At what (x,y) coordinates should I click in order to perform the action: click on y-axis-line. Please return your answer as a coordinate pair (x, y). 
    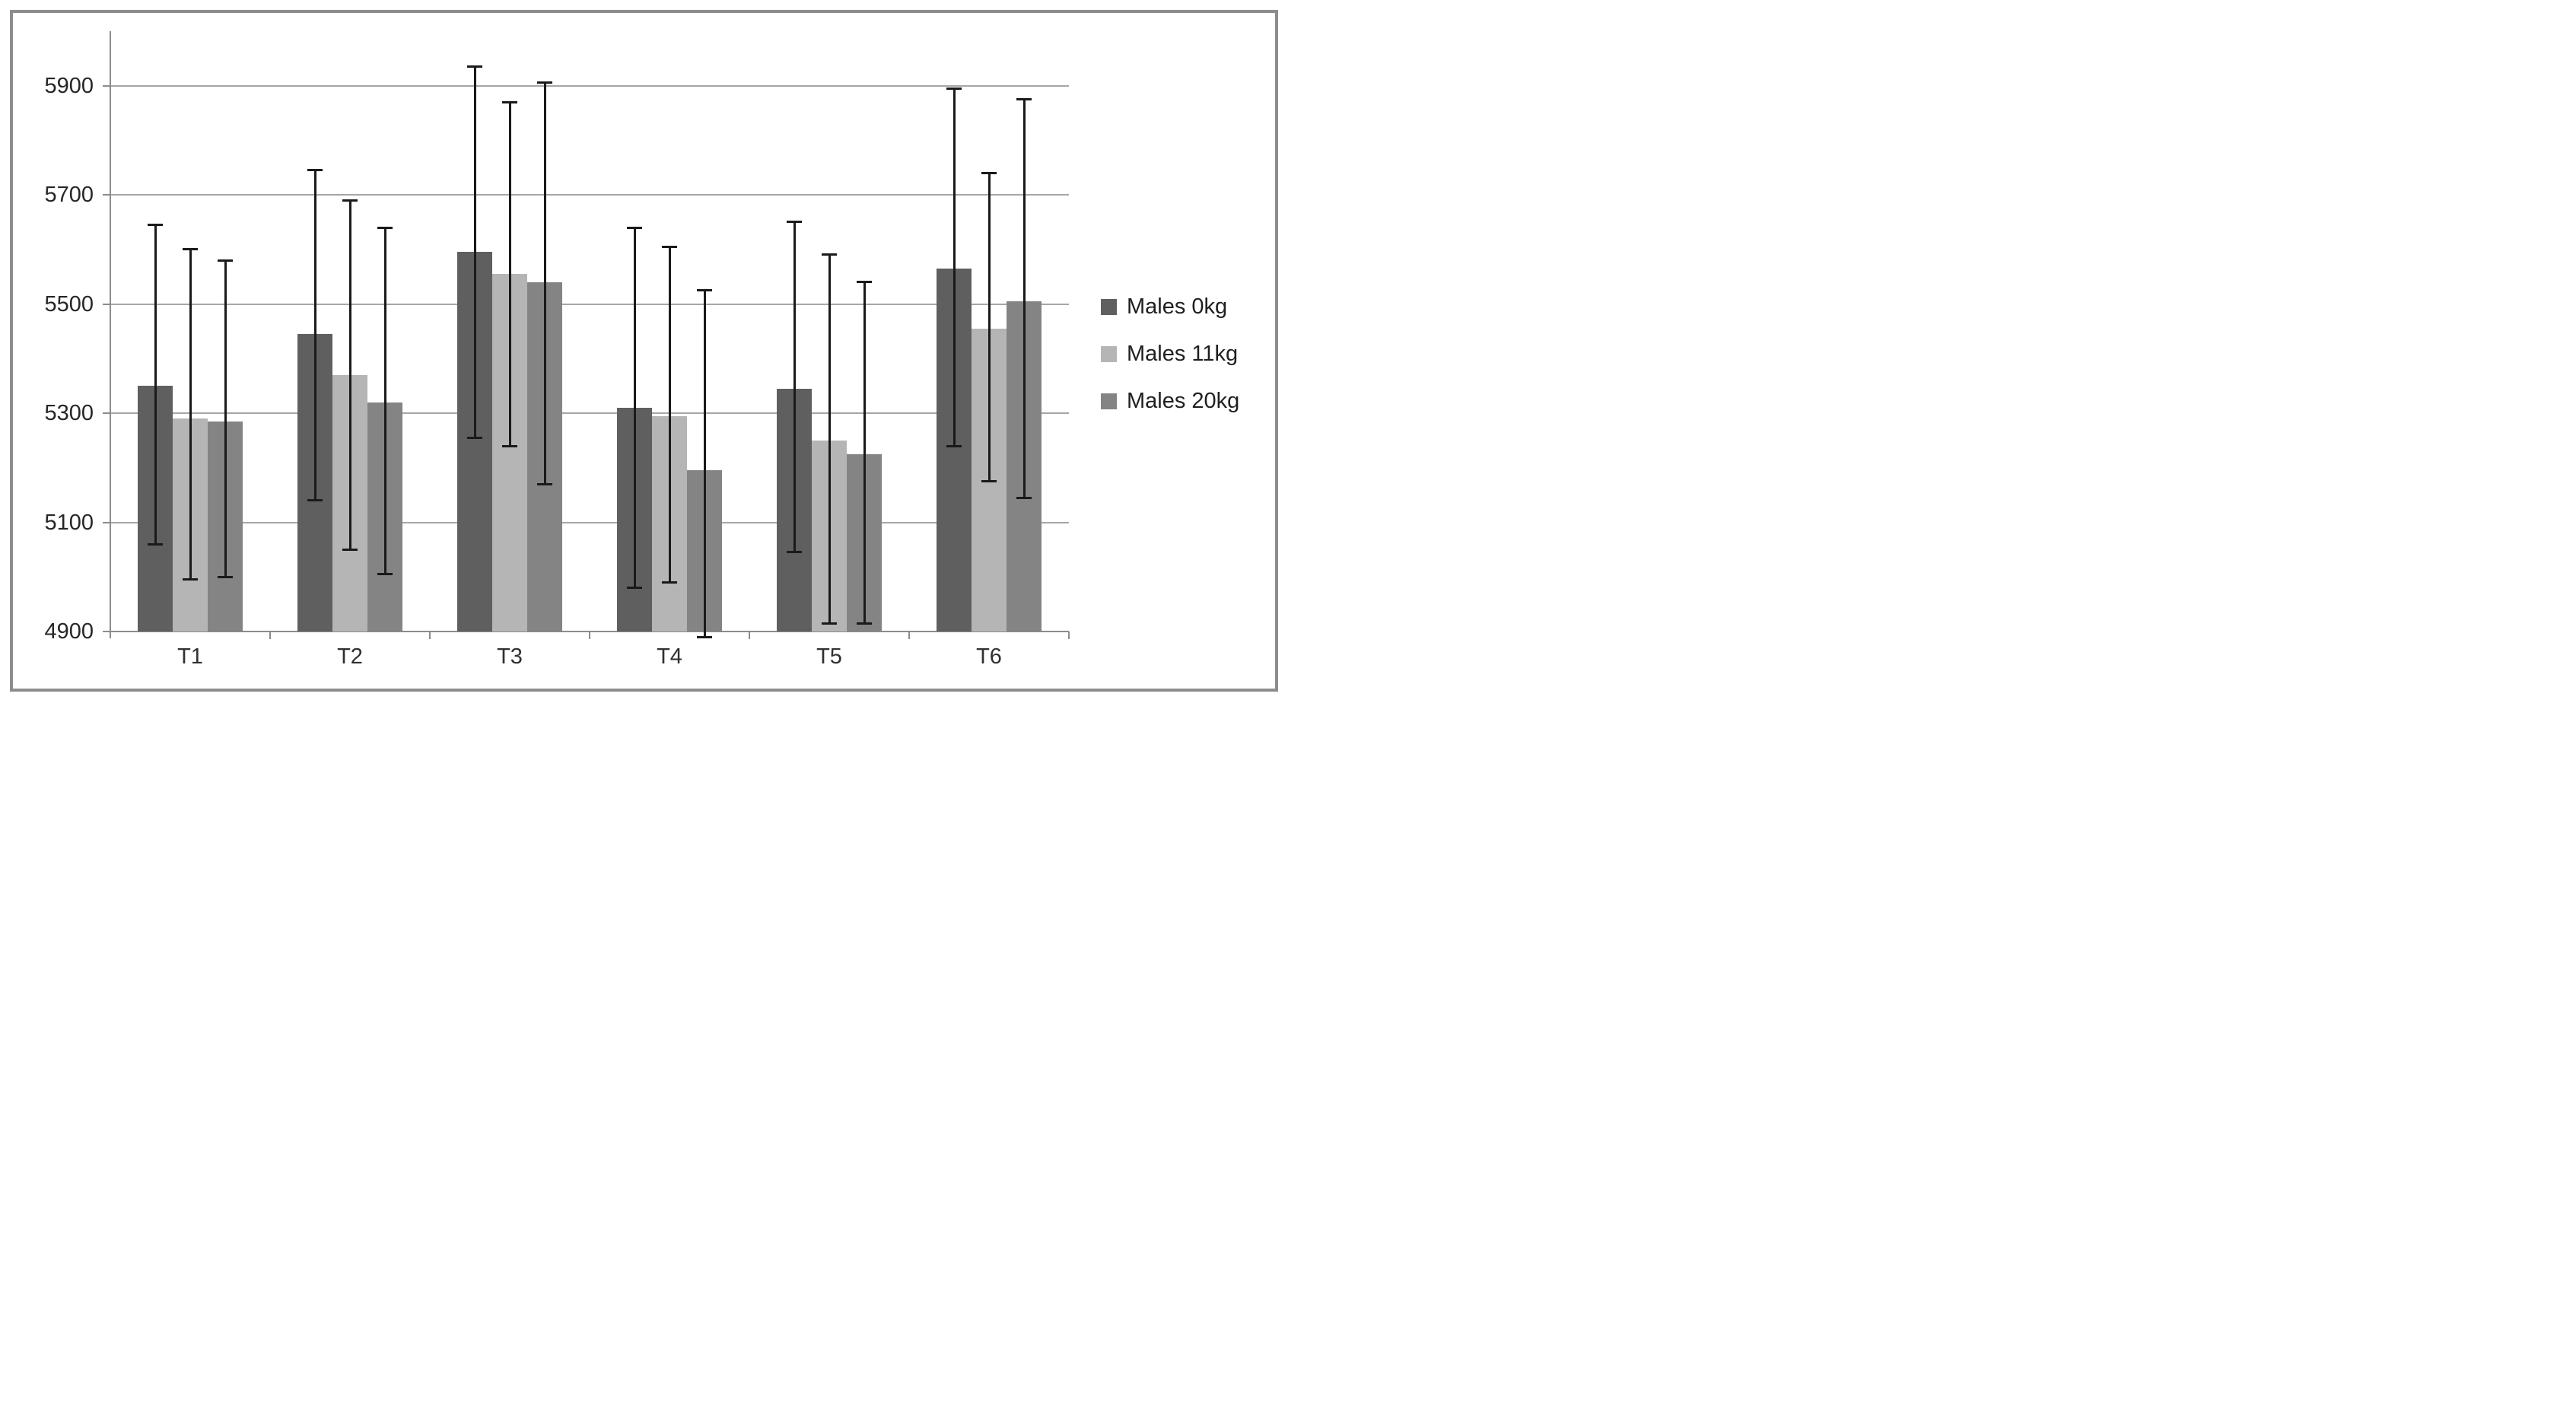
    Looking at the image, I should click on (111, 334).